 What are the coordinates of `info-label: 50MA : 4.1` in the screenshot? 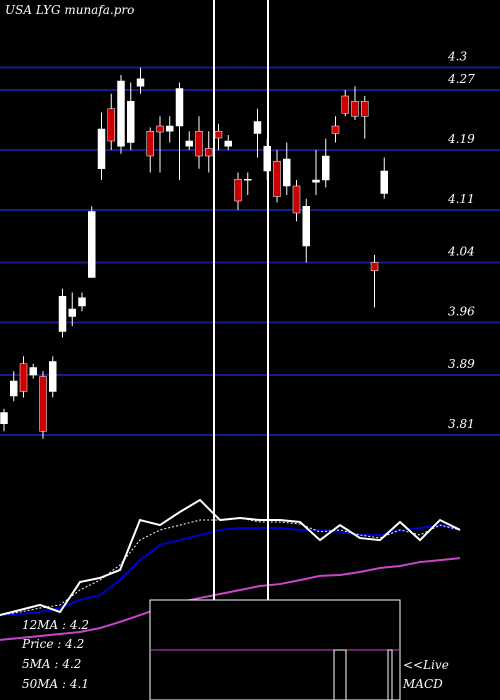 It's located at (55, 684).